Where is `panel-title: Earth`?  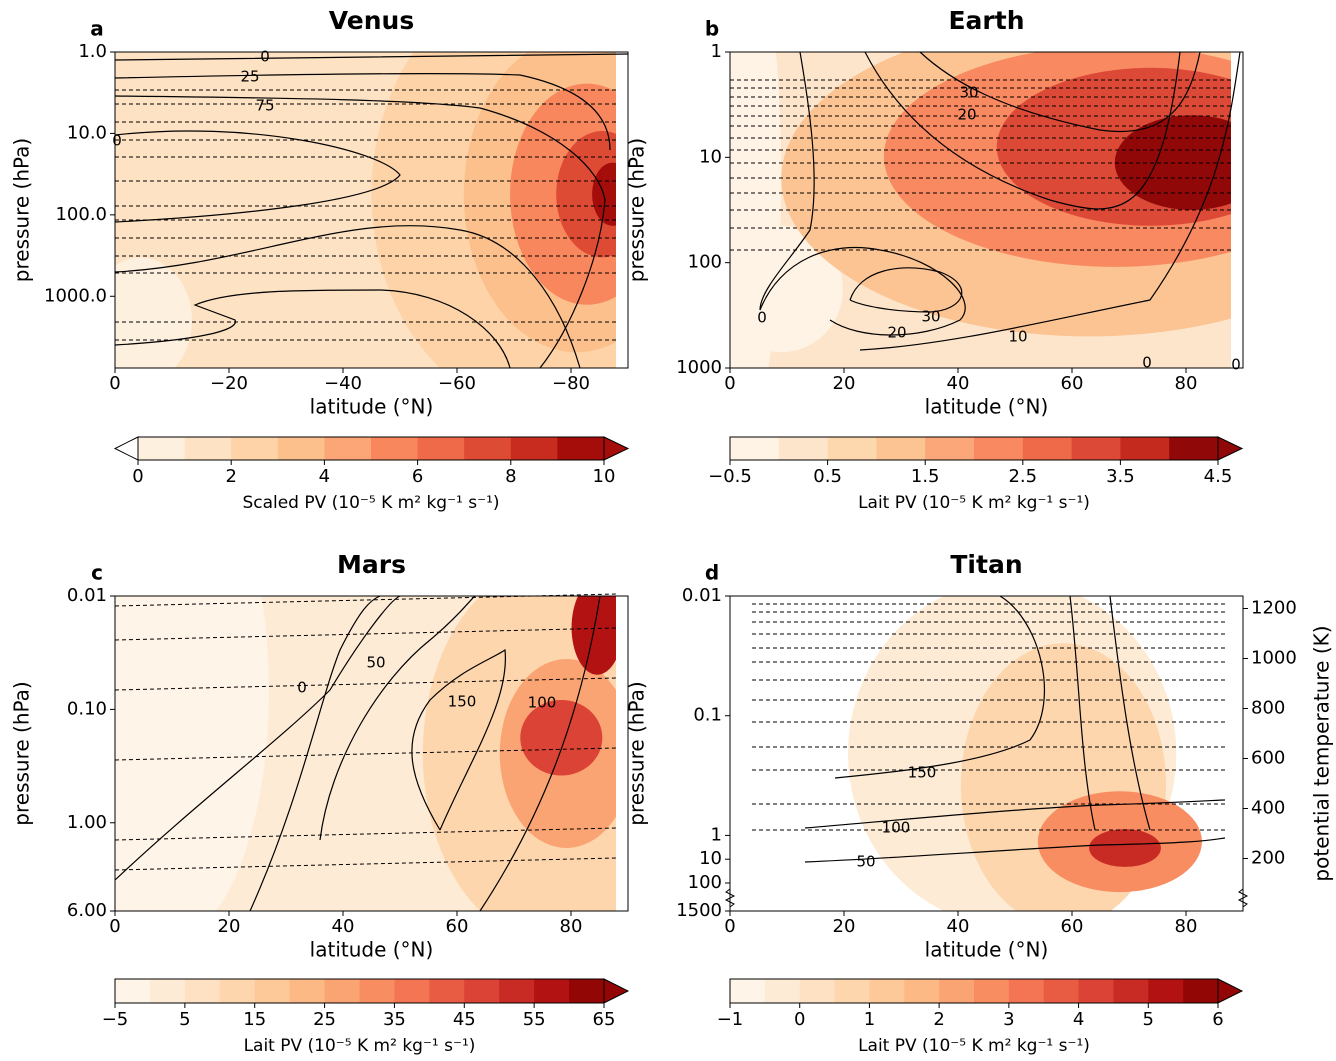 panel-title: Earth is located at coordinates (986, 20).